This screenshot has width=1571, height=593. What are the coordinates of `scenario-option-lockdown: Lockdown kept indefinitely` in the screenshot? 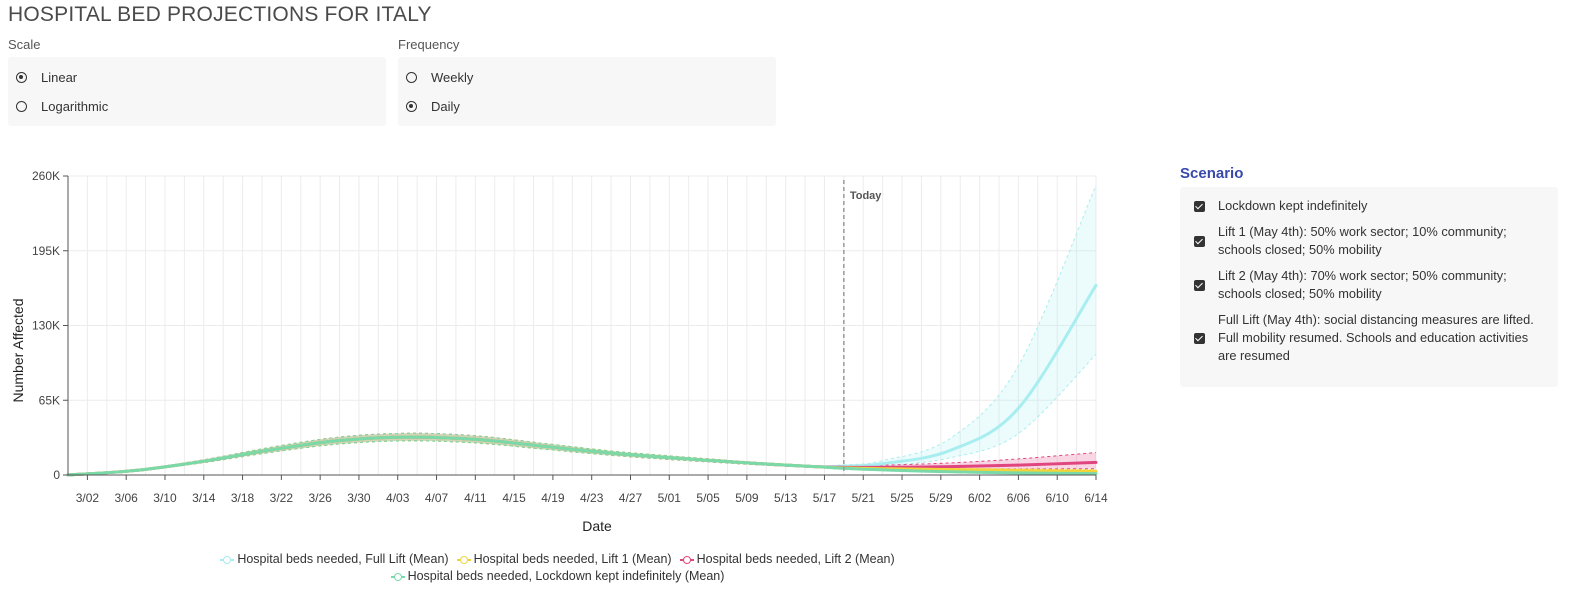 It's located at (1370, 206).